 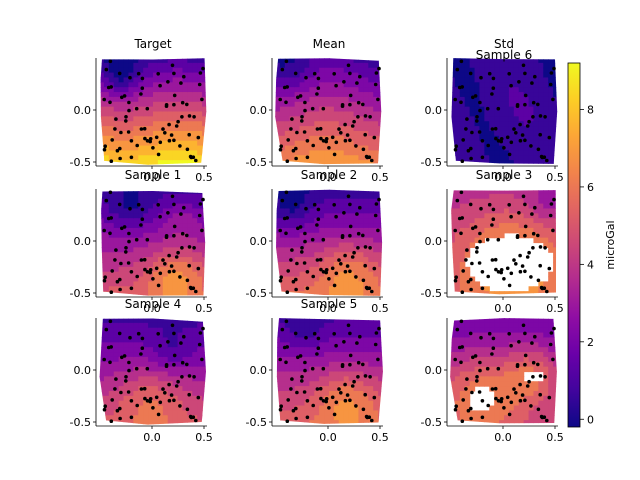 I want to click on colorbar-tick-label: 2, so click(x=590, y=342).